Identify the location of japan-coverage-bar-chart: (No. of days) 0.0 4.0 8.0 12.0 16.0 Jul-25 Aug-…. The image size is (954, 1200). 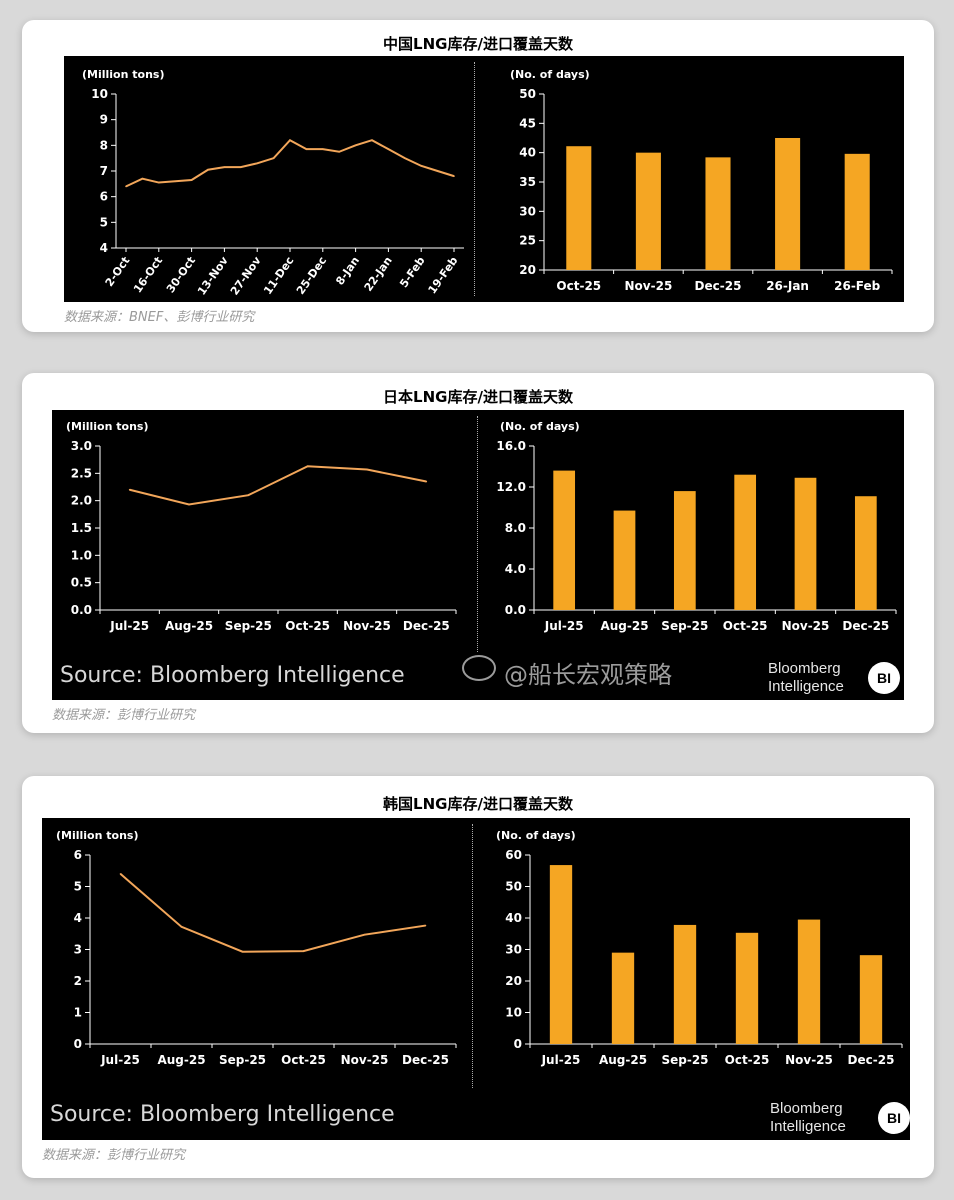
(696, 526).